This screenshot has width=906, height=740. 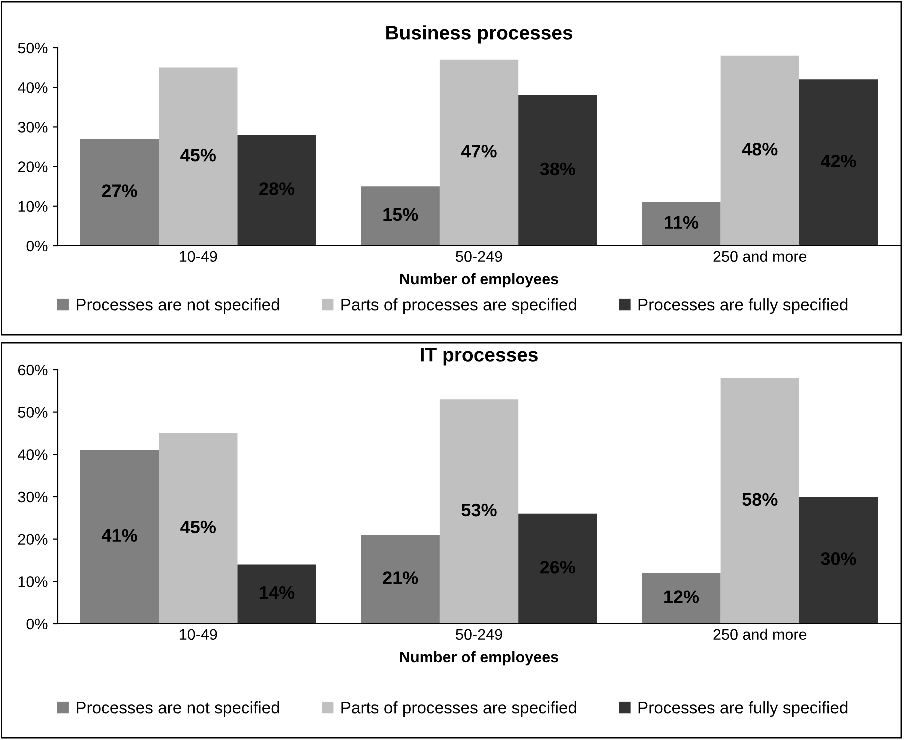 I want to click on data-label: 11%, so click(x=682, y=223).